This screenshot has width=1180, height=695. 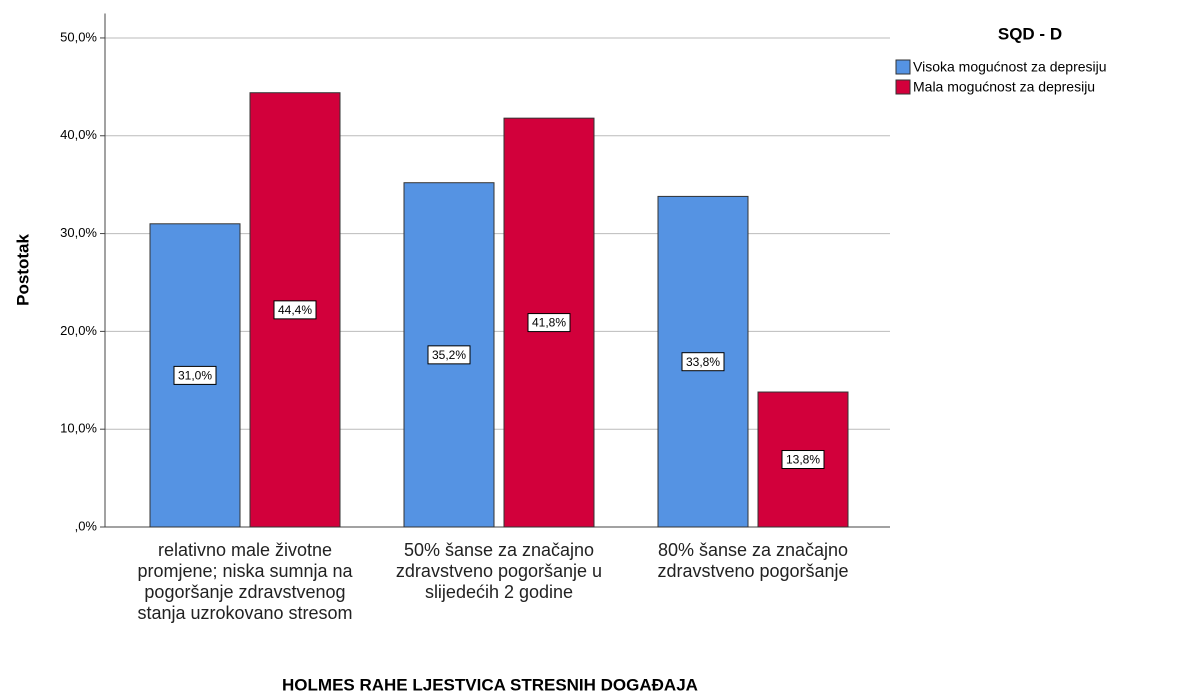 What do you see at coordinates (1010, 67) in the screenshot?
I see `legend-label: Visoka mogućnost za depresiju` at bounding box center [1010, 67].